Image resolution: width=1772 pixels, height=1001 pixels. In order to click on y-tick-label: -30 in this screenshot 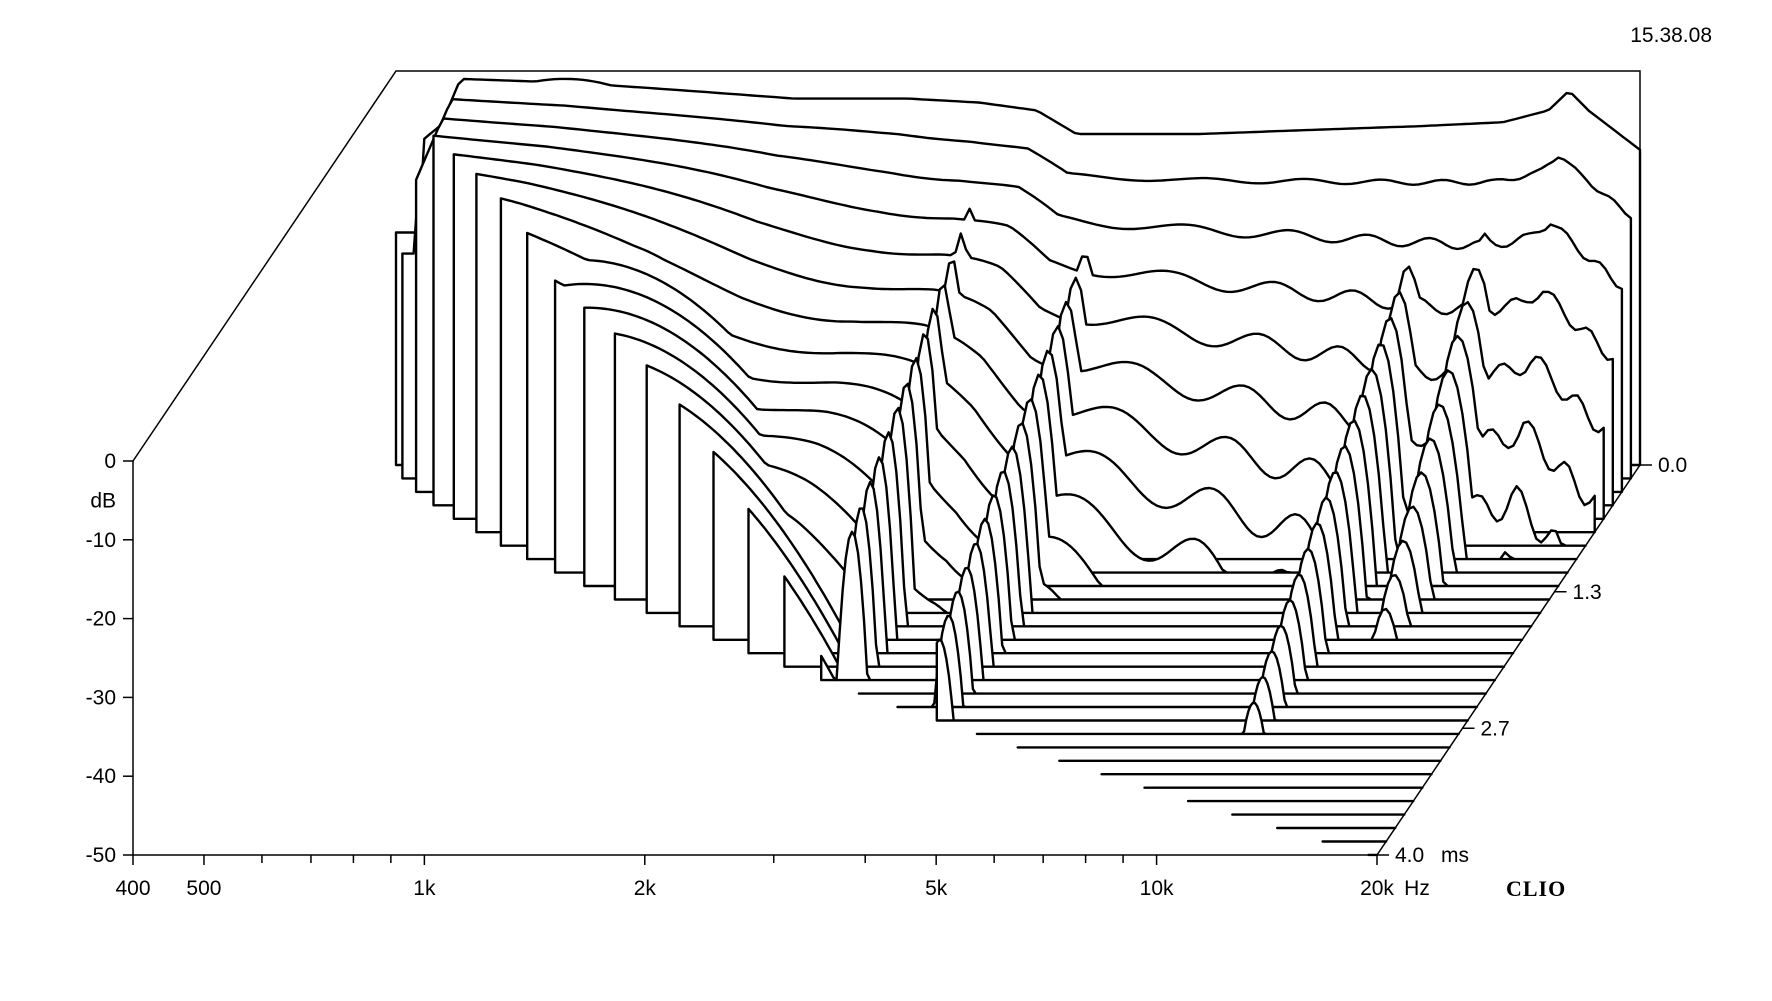, I will do `click(101, 697)`.